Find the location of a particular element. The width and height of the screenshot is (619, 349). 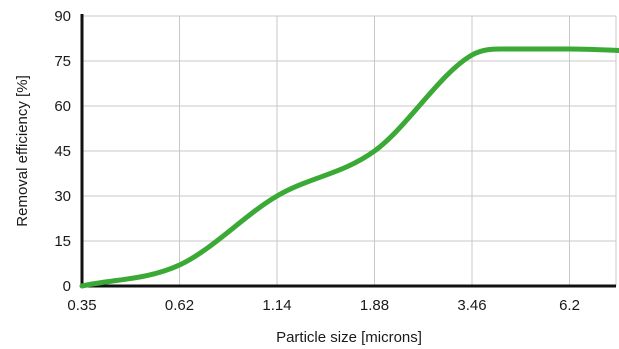

y-tick-label: 0 is located at coordinates (67, 286).